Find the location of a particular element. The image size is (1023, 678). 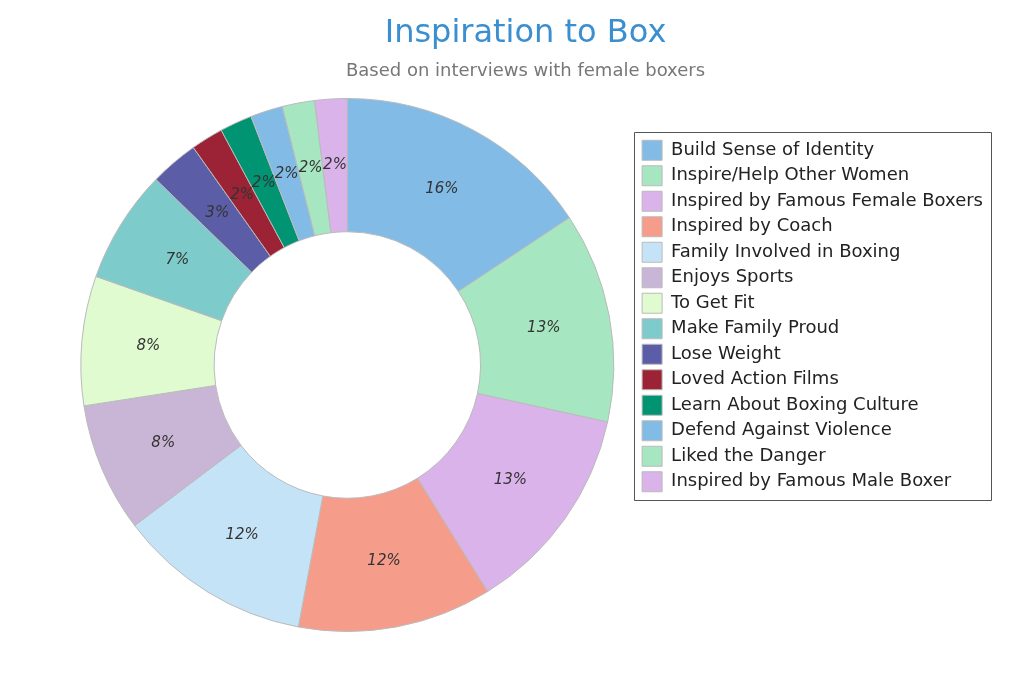

legend-label: Defend Against Violence is located at coordinates (781, 429).